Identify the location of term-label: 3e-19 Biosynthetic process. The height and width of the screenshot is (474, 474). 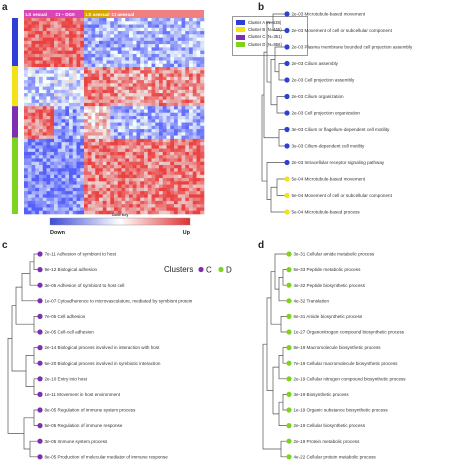
(322, 394).